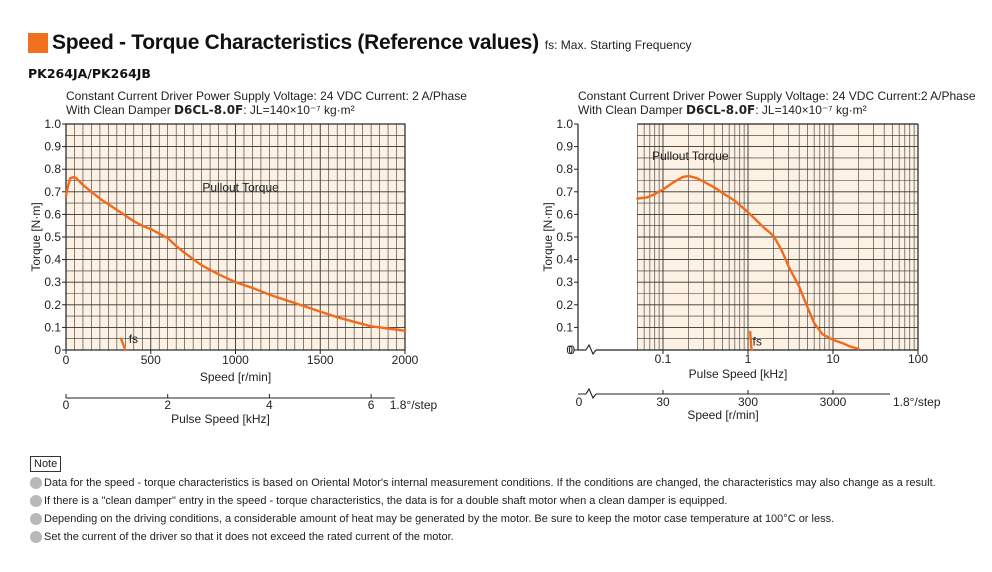  Describe the element at coordinates (66, 405) in the screenshot. I see `secondary-axis-tick-label: 0` at that location.